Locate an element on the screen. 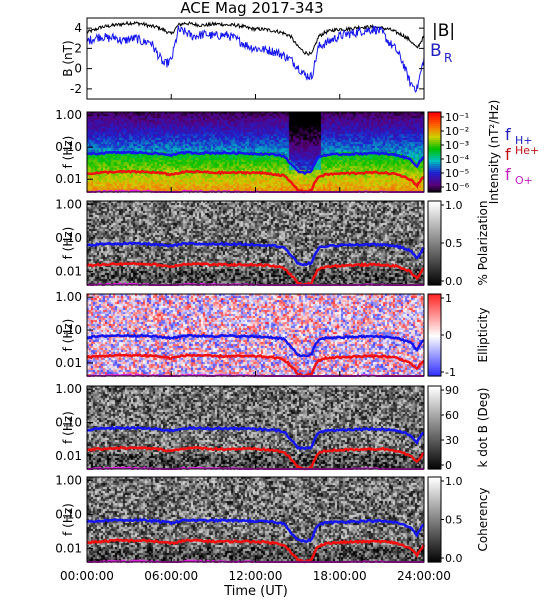 The height and width of the screenshot is (600, 550). colorbar-label: % Polarization is located at coordinates (483, 243).